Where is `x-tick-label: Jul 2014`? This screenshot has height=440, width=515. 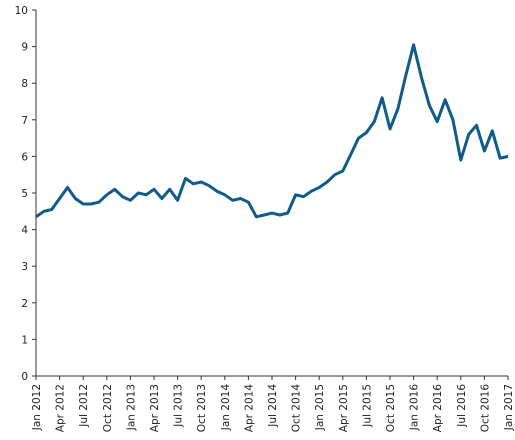
x-tick-label: Jul 2014 is located at coordinates (273, 406).